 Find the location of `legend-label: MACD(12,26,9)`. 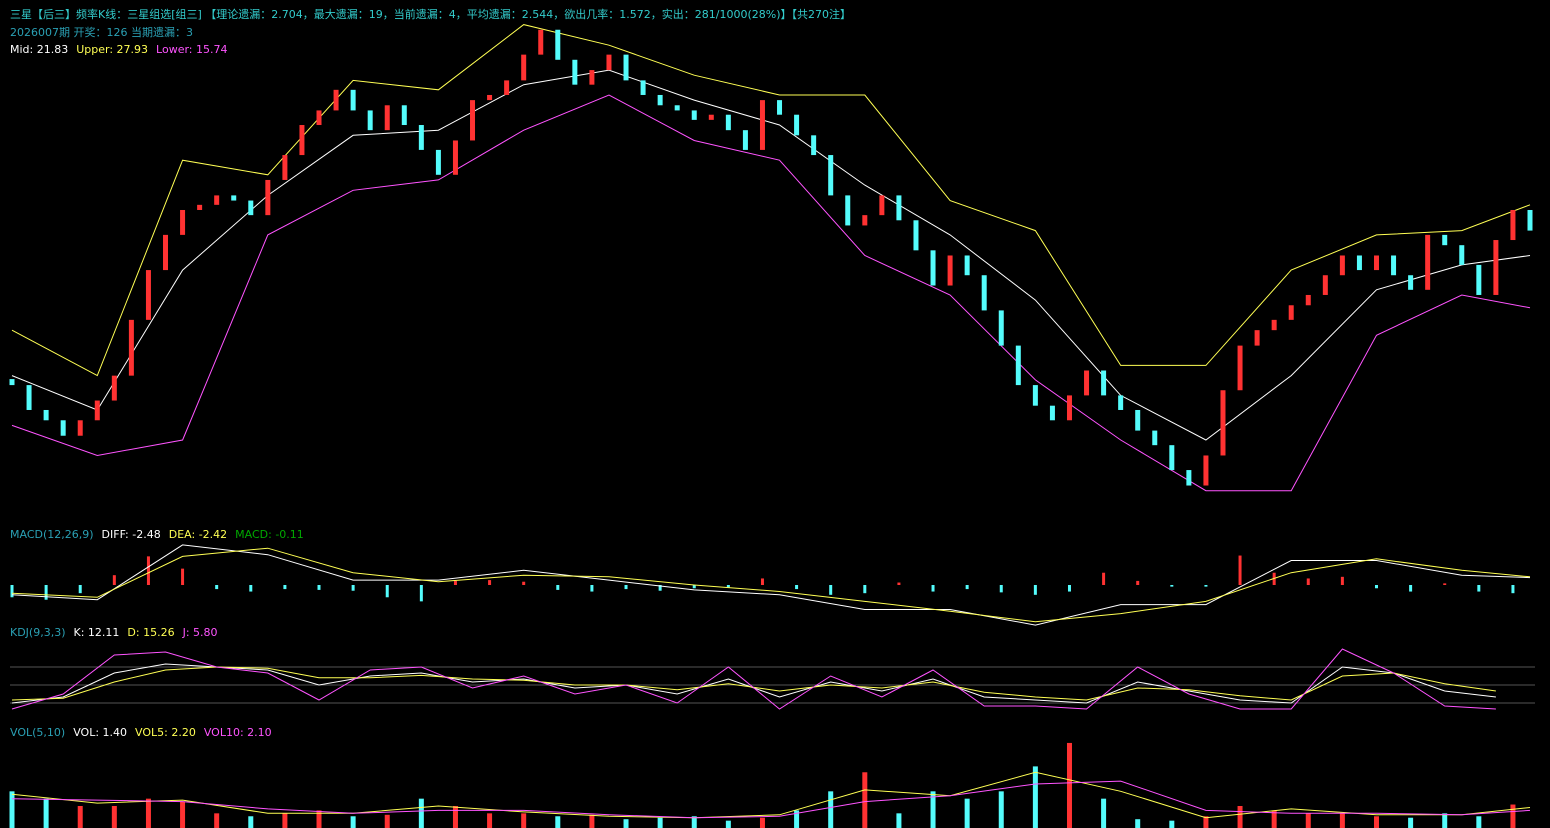

legend-label: MACD(12,26,9) is located at coordinates (52, 534).